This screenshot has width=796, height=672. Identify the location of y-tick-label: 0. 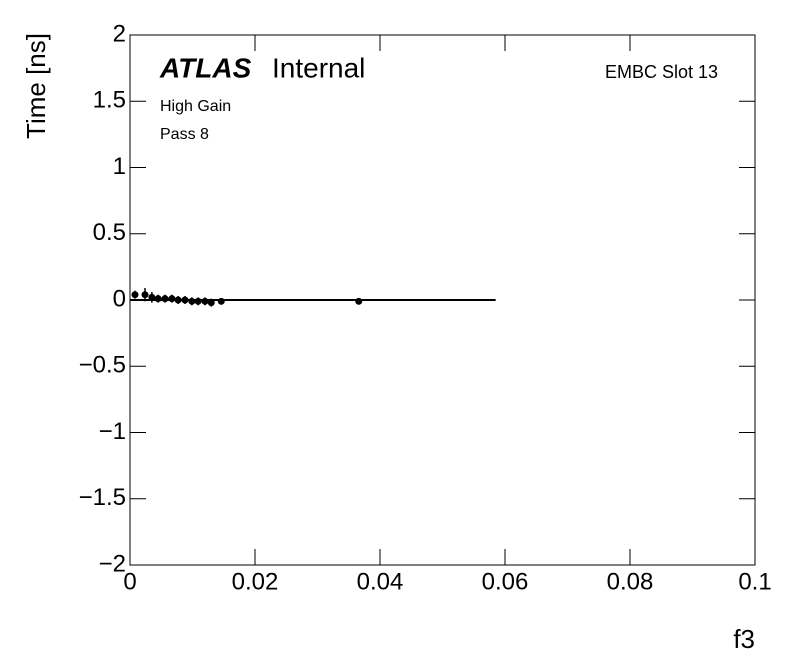
(119, 298).